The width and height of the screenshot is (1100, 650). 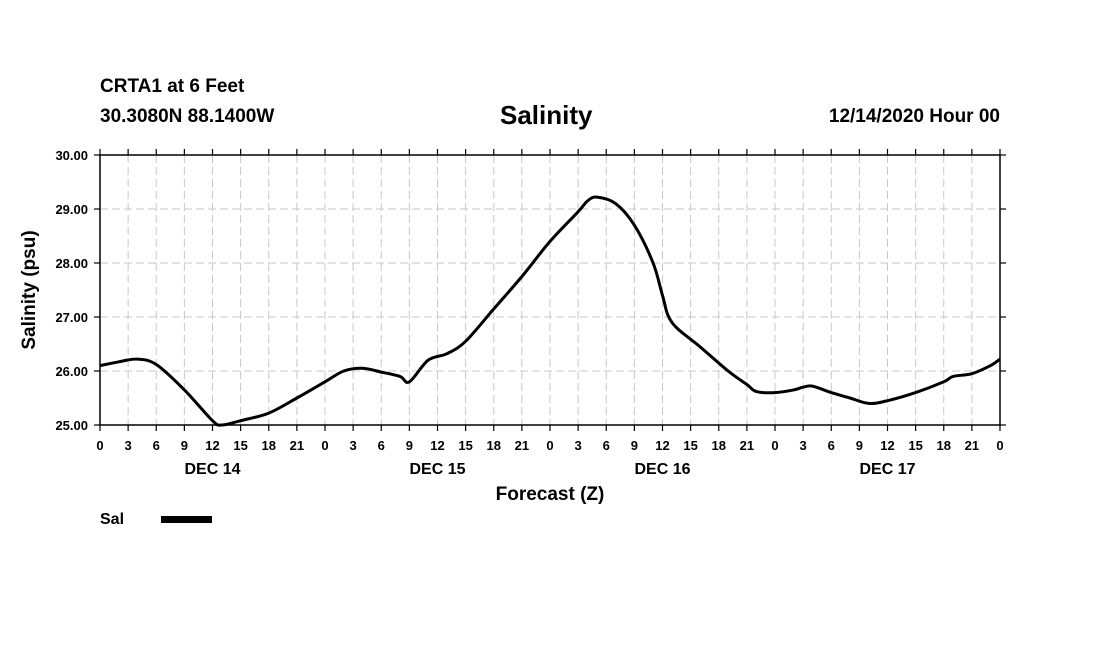 I want to click on day-label: DEC 15, so click(x=437, y=469).